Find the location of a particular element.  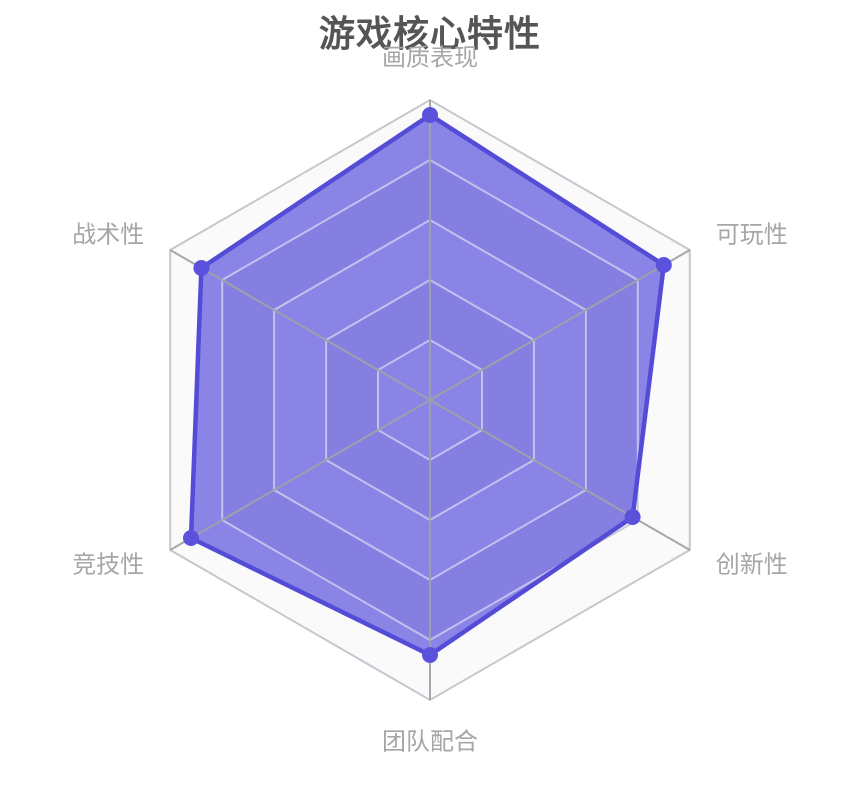

axis-label: 画质表现 is located at coordinates (430, 58).